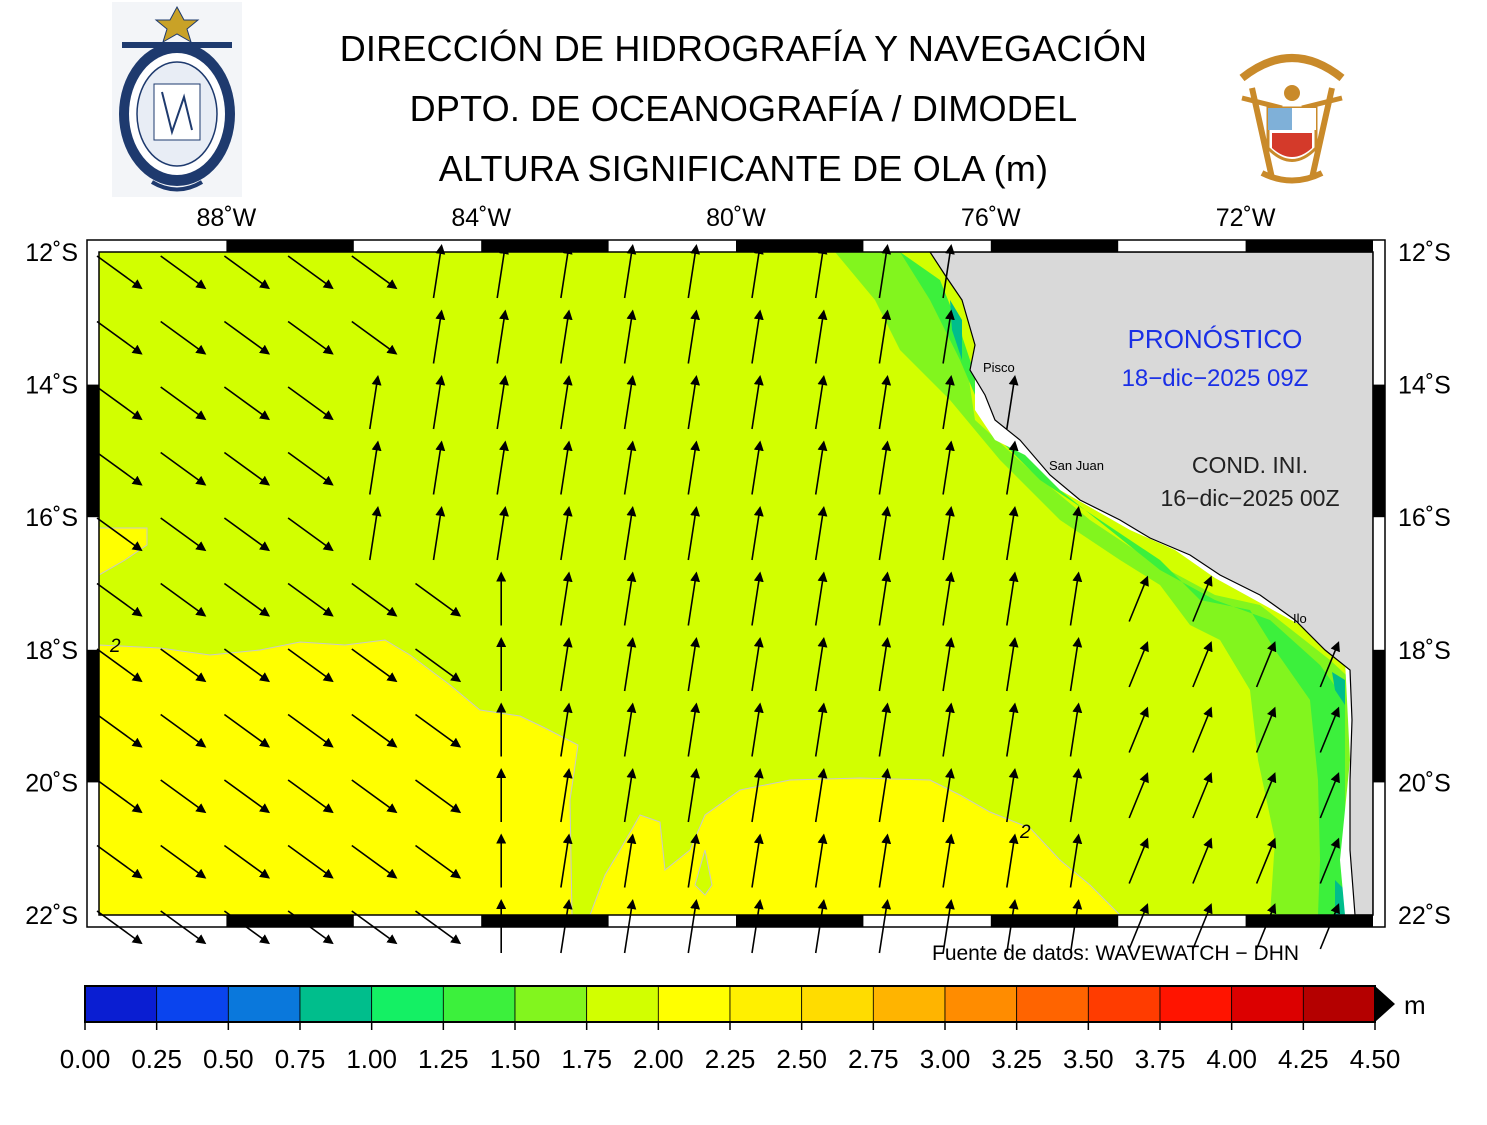  Describe the element at coordinates (1292, 119) in the screenshot. I see `marina-de-guerra-coat-of-arms-logo` at that location.